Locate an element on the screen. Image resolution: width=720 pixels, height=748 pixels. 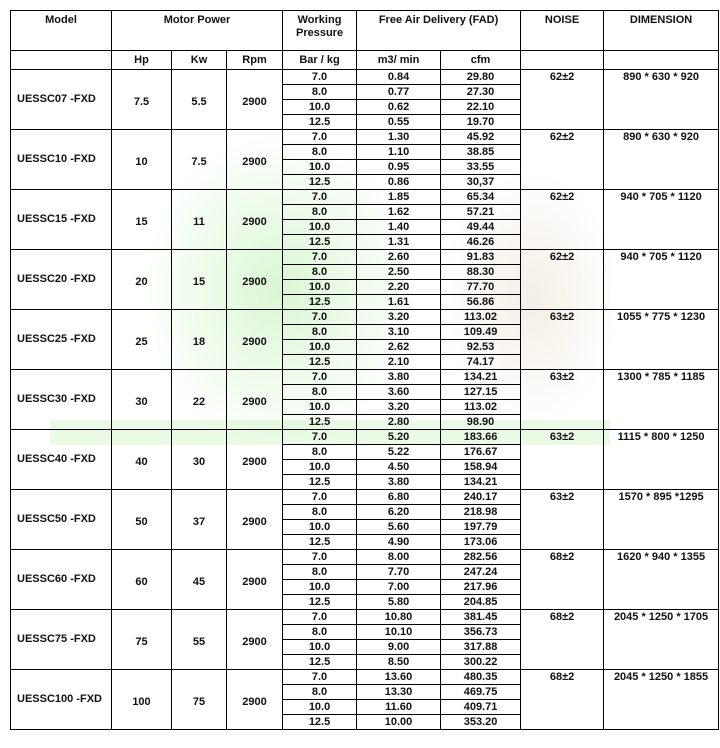
table-row: 12.5 10.00 353.20 is located at coordinates (365, 722).